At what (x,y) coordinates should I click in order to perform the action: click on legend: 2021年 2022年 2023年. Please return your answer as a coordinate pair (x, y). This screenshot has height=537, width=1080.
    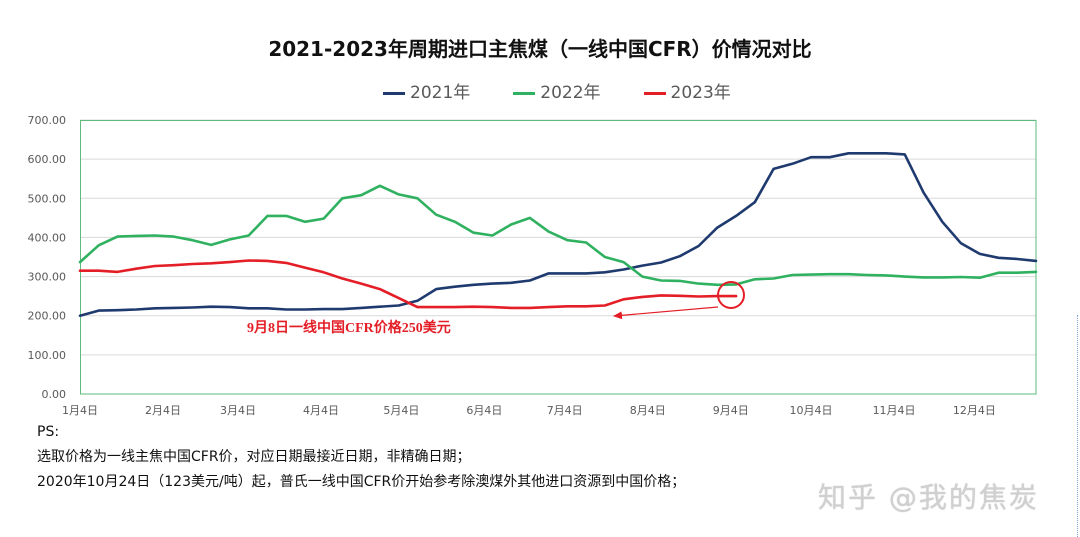
    Looking at the image, I should click on (557, 93).